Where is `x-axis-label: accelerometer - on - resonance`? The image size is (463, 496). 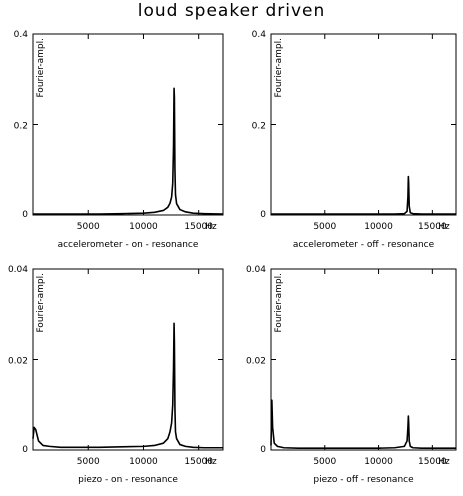 x-axis-label: accelerometer - on - resonance is located at coordinates (128, 245).